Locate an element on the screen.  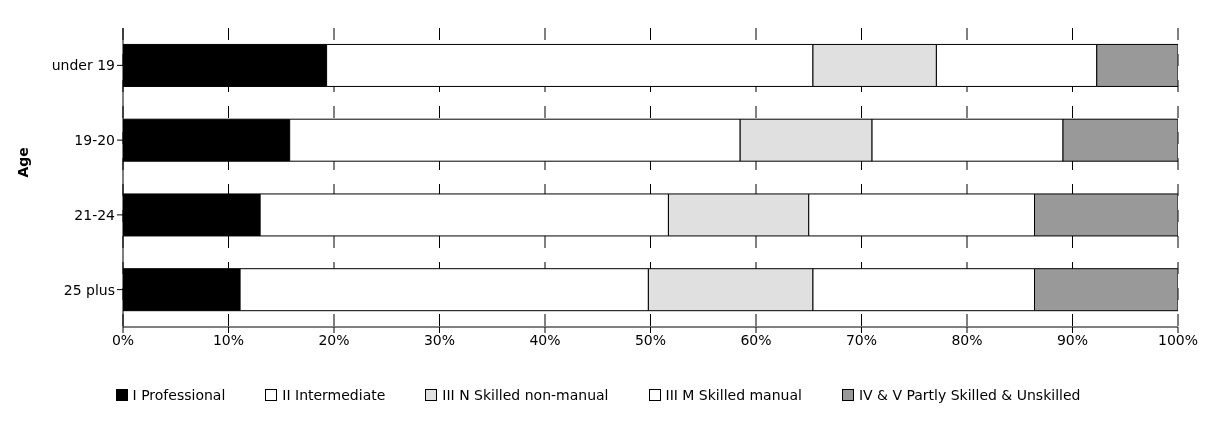
y-tick-label: 21-24 is located at coordinates (95, 214).